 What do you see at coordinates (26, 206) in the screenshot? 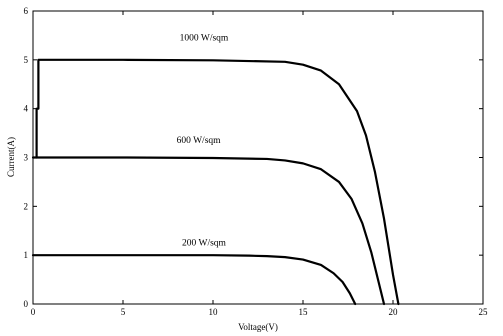
I see `y-tick-label: 2` at bounding box center [26, 206].